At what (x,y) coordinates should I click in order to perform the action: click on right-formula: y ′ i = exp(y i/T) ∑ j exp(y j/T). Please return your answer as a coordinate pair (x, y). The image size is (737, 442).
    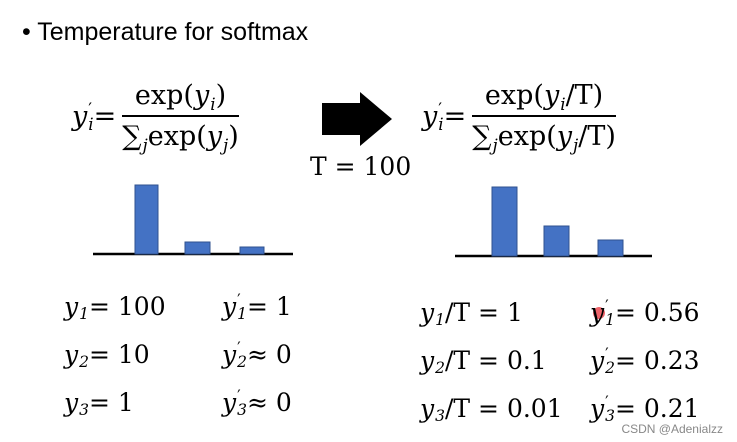
    Looking at the image, I should click on (522, 117).